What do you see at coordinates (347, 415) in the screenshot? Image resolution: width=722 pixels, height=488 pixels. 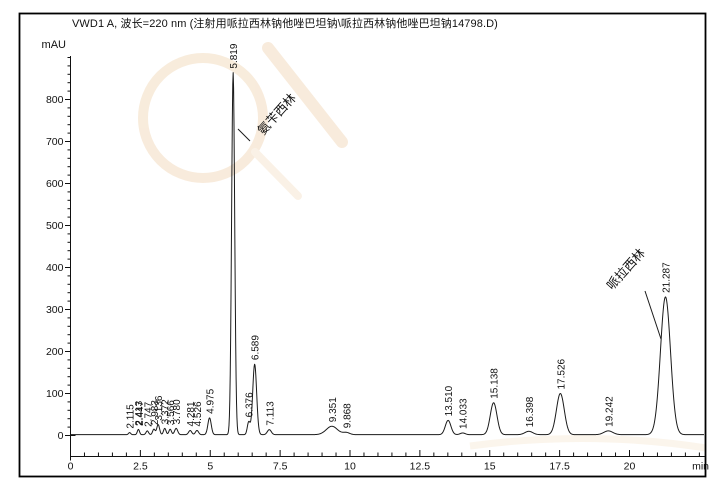 I see `peak-label: 9.868` at bounding box center [347, 415].